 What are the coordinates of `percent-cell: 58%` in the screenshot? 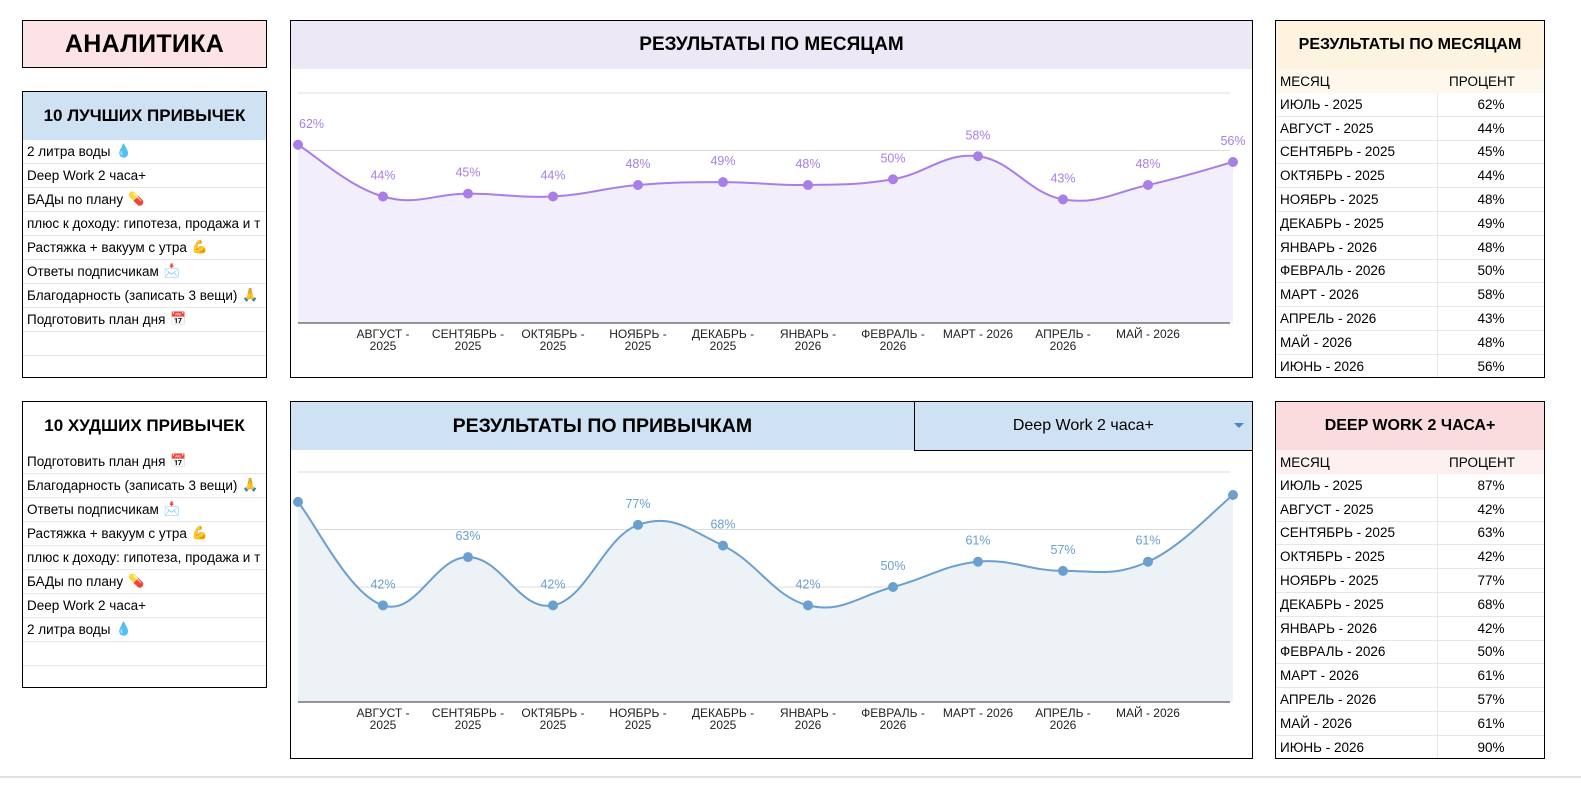 It's located at (1491, 295).